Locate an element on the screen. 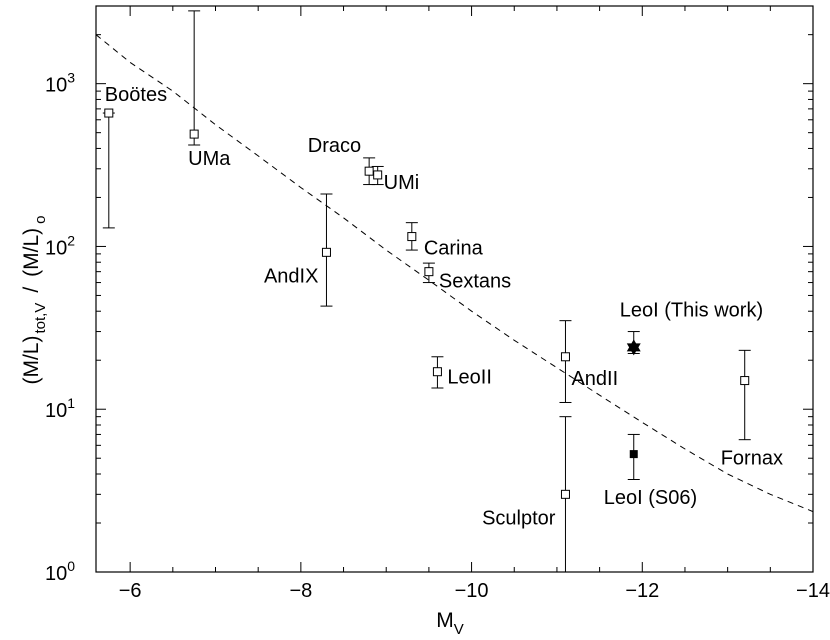 The image size is (830, 640). x-tick-label: −6 is located at coordinates (130, 591).